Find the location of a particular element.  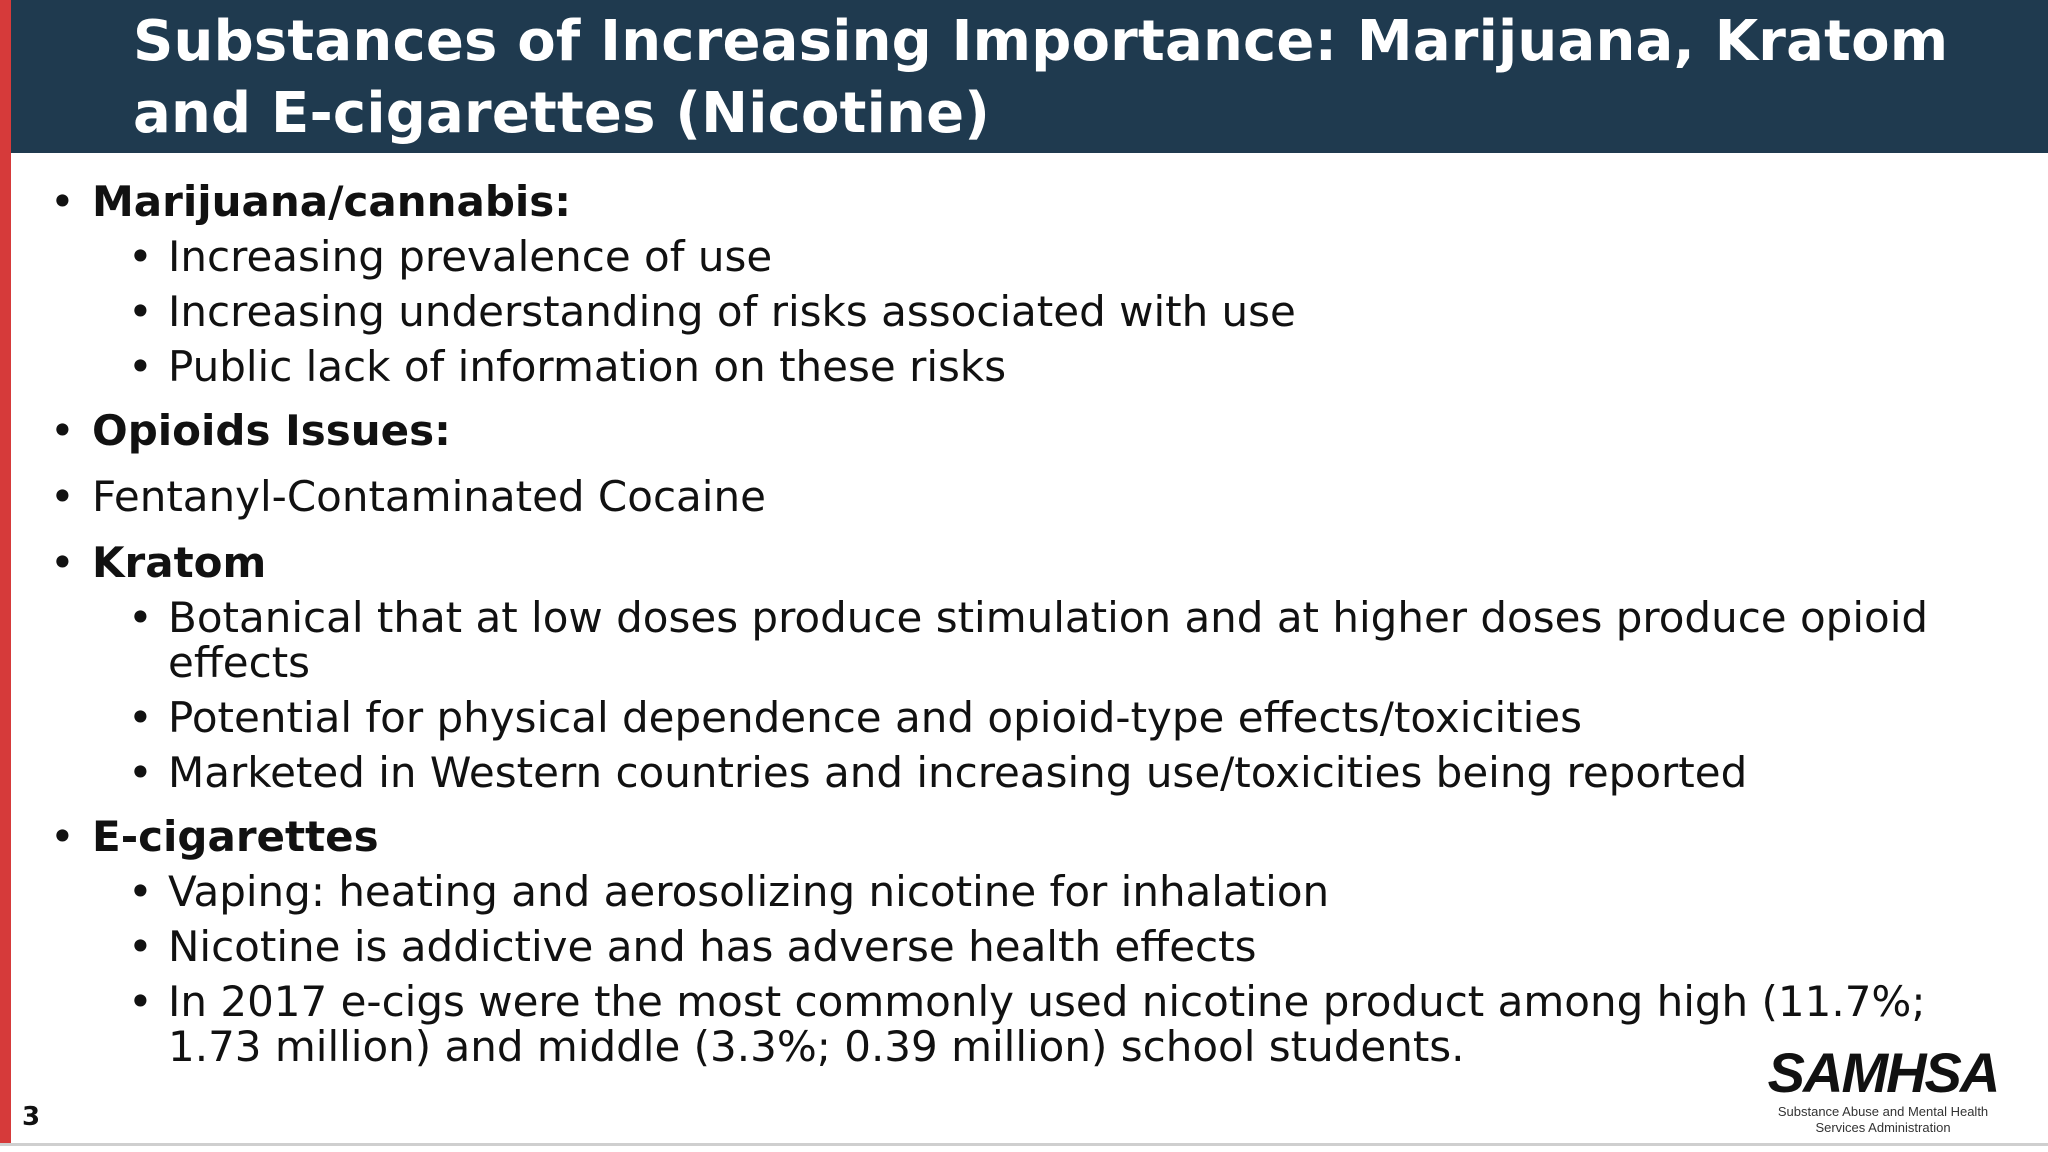

list-item: • Increasing prevalence of use is located at coordinates (1015, 256).